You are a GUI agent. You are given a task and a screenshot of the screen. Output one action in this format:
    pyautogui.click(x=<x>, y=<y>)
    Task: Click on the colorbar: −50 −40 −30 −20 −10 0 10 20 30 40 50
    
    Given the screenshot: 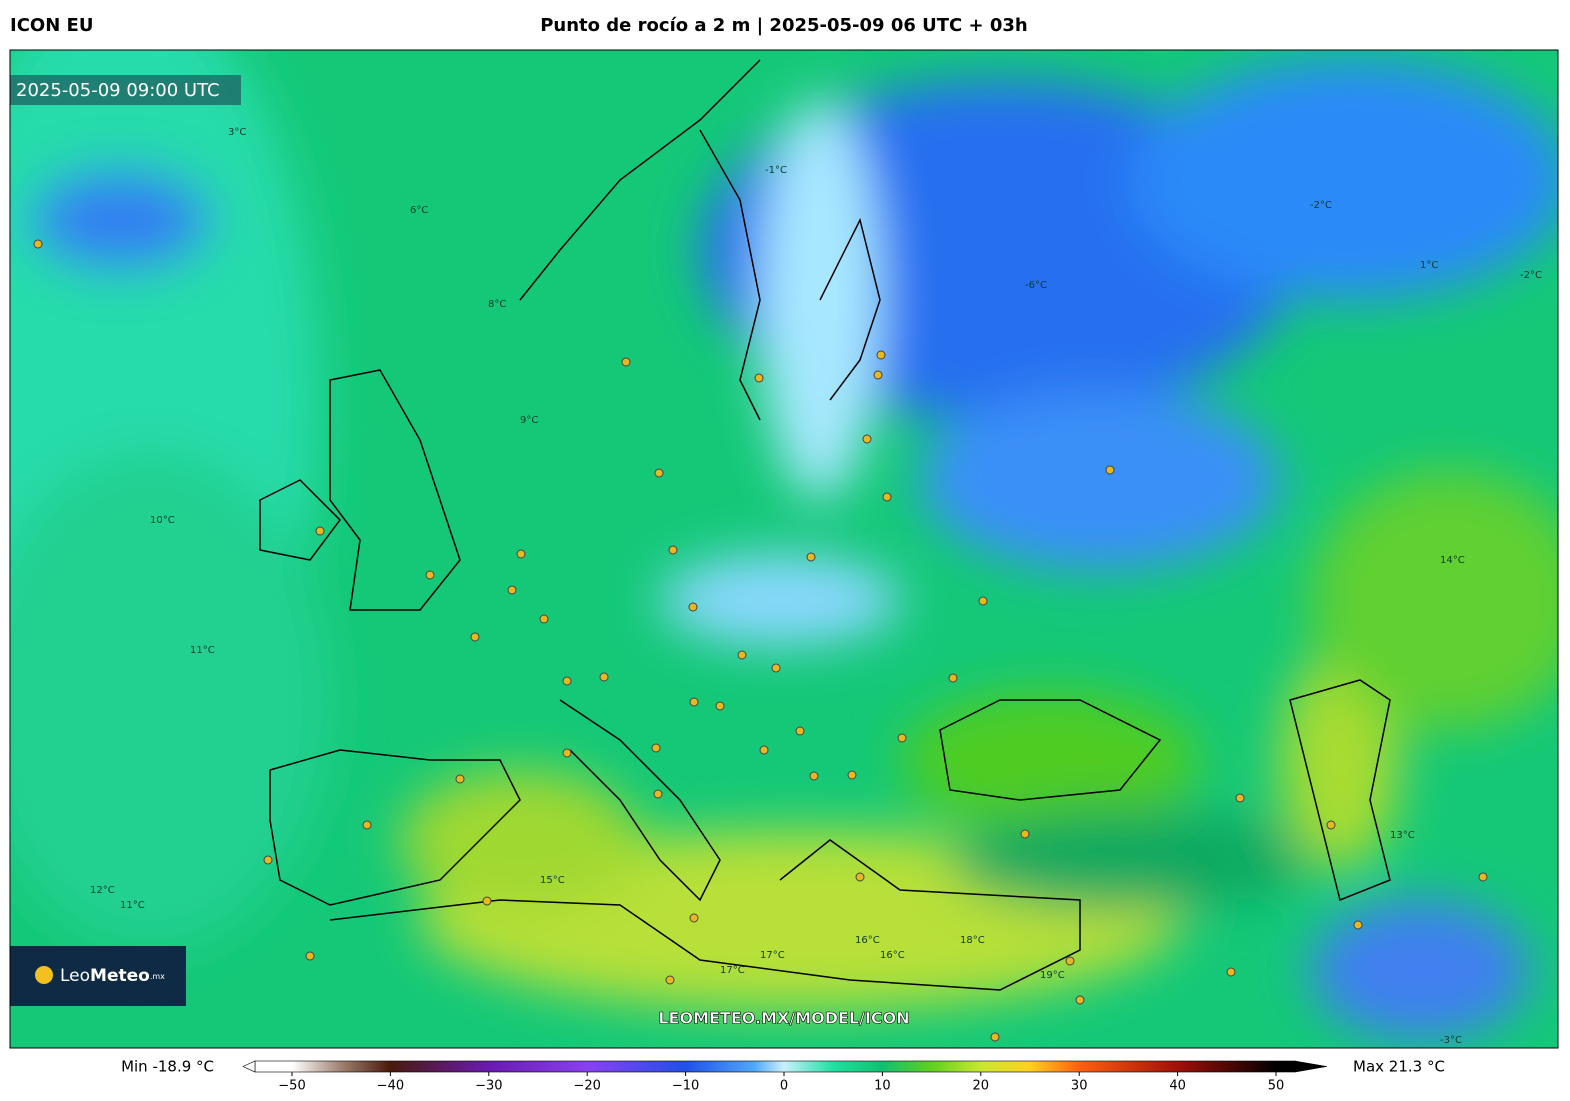 What is the action you would take?
    pyautogui.click(x=785, y=1077)
    